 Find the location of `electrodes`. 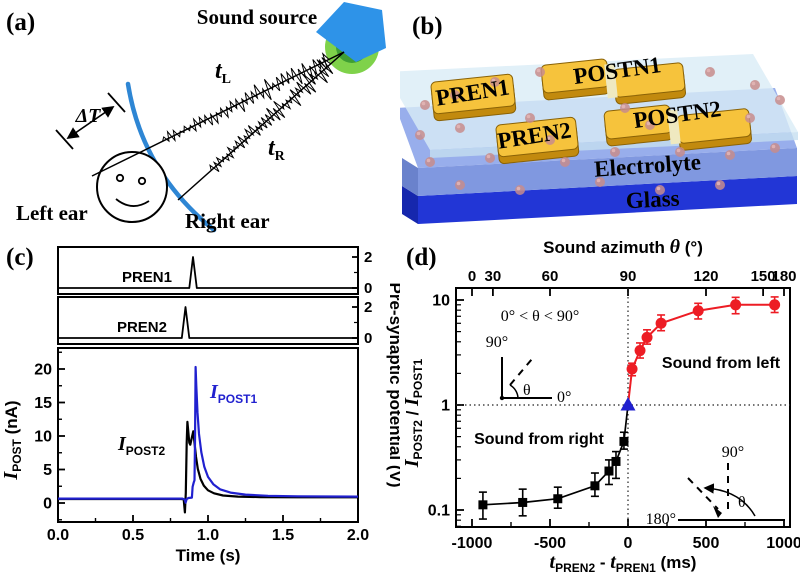

electrodes is located at coordinates (591, 111).